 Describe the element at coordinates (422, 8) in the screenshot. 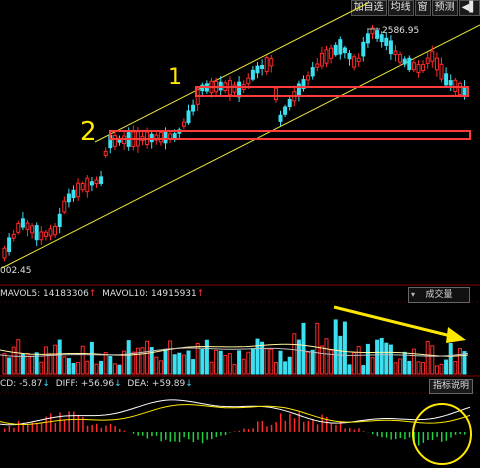

I see `window-button: 窗` at that location.